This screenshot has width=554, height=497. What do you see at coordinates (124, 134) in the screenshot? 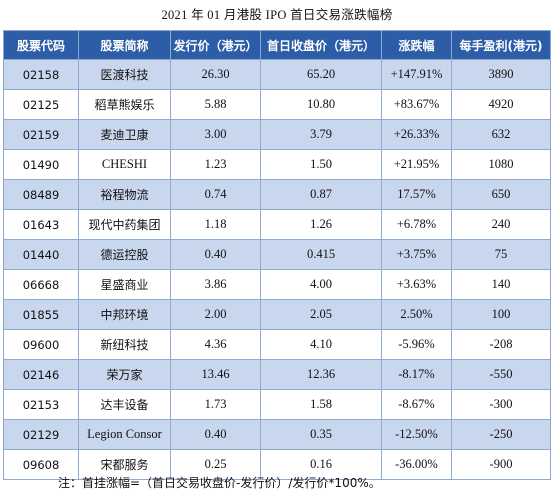
I see `cell-name: 麦迪卫康` at bounding box center [124, 134].